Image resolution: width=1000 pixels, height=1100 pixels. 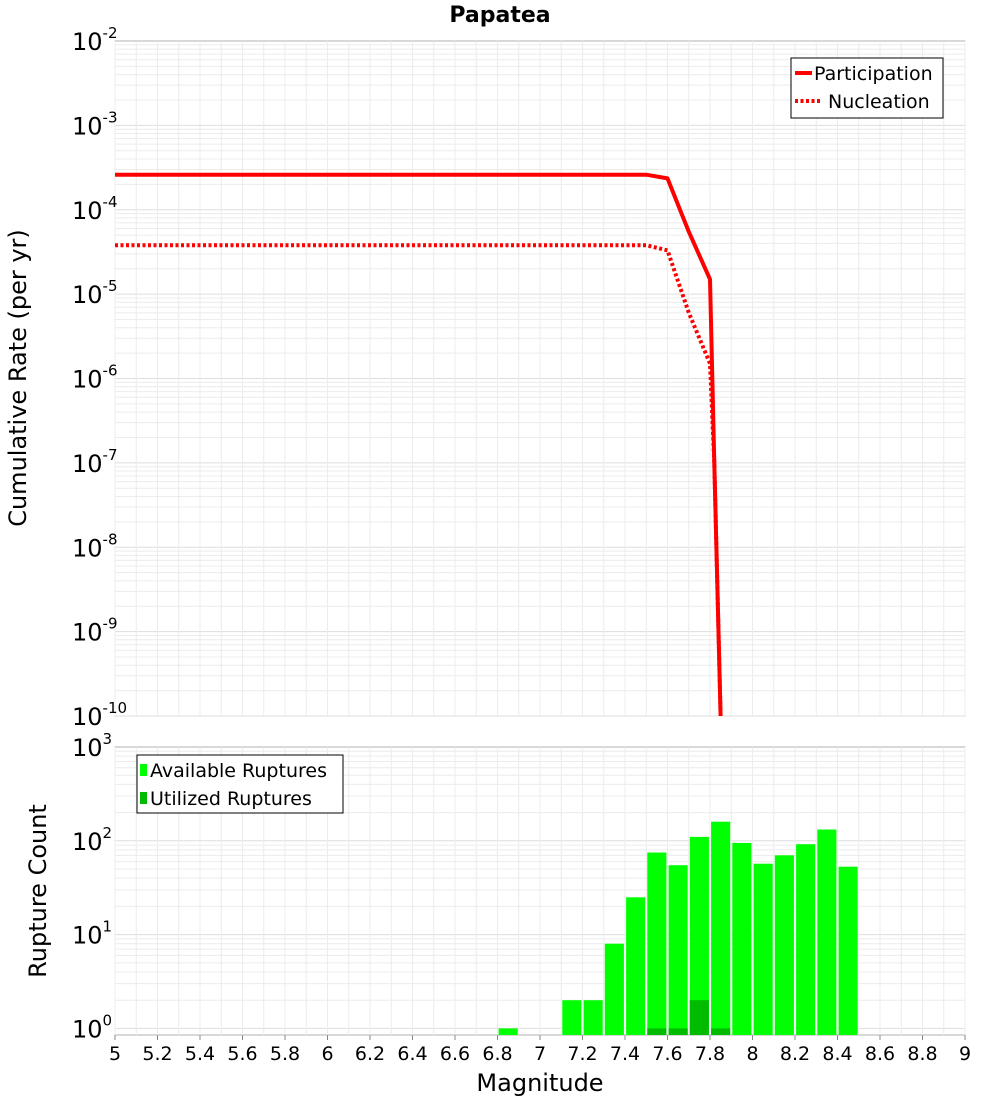 What do you see at coordinates (879, 102) in the screenshot?
I see `nucleation-legend-label: Nucleation` at bounding box center [879, 102].